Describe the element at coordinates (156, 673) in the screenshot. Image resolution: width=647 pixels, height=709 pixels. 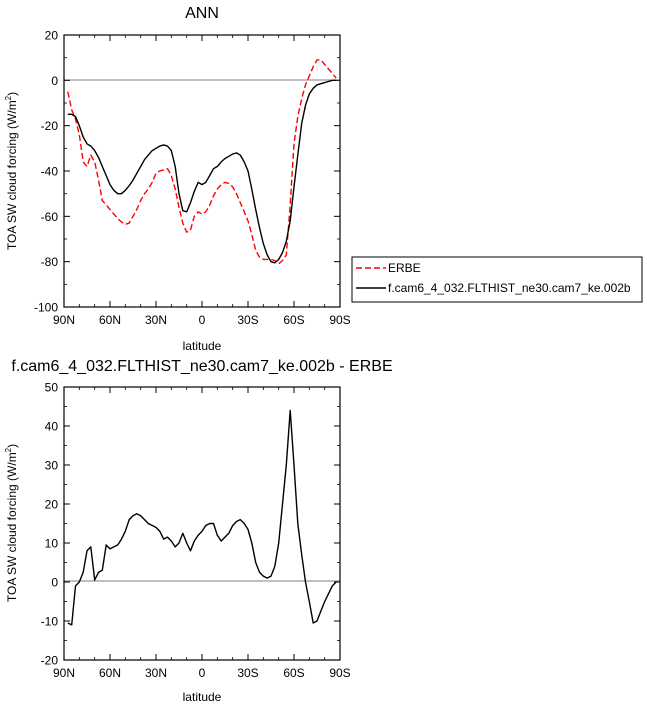
I see `bottom-x-tick-label: 30N` at that location.